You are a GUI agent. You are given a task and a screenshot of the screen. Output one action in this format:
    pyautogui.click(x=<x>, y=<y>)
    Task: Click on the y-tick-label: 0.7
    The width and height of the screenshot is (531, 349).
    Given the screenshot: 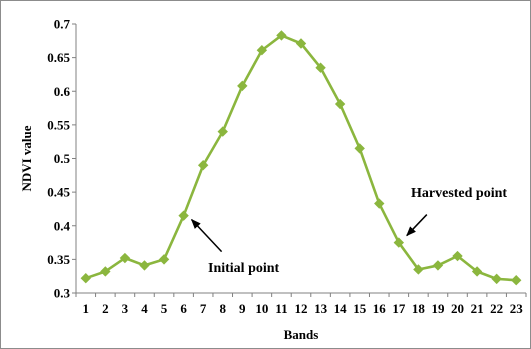 What is the action you would take?
    pyautogui.click(x=62, y=24)
    